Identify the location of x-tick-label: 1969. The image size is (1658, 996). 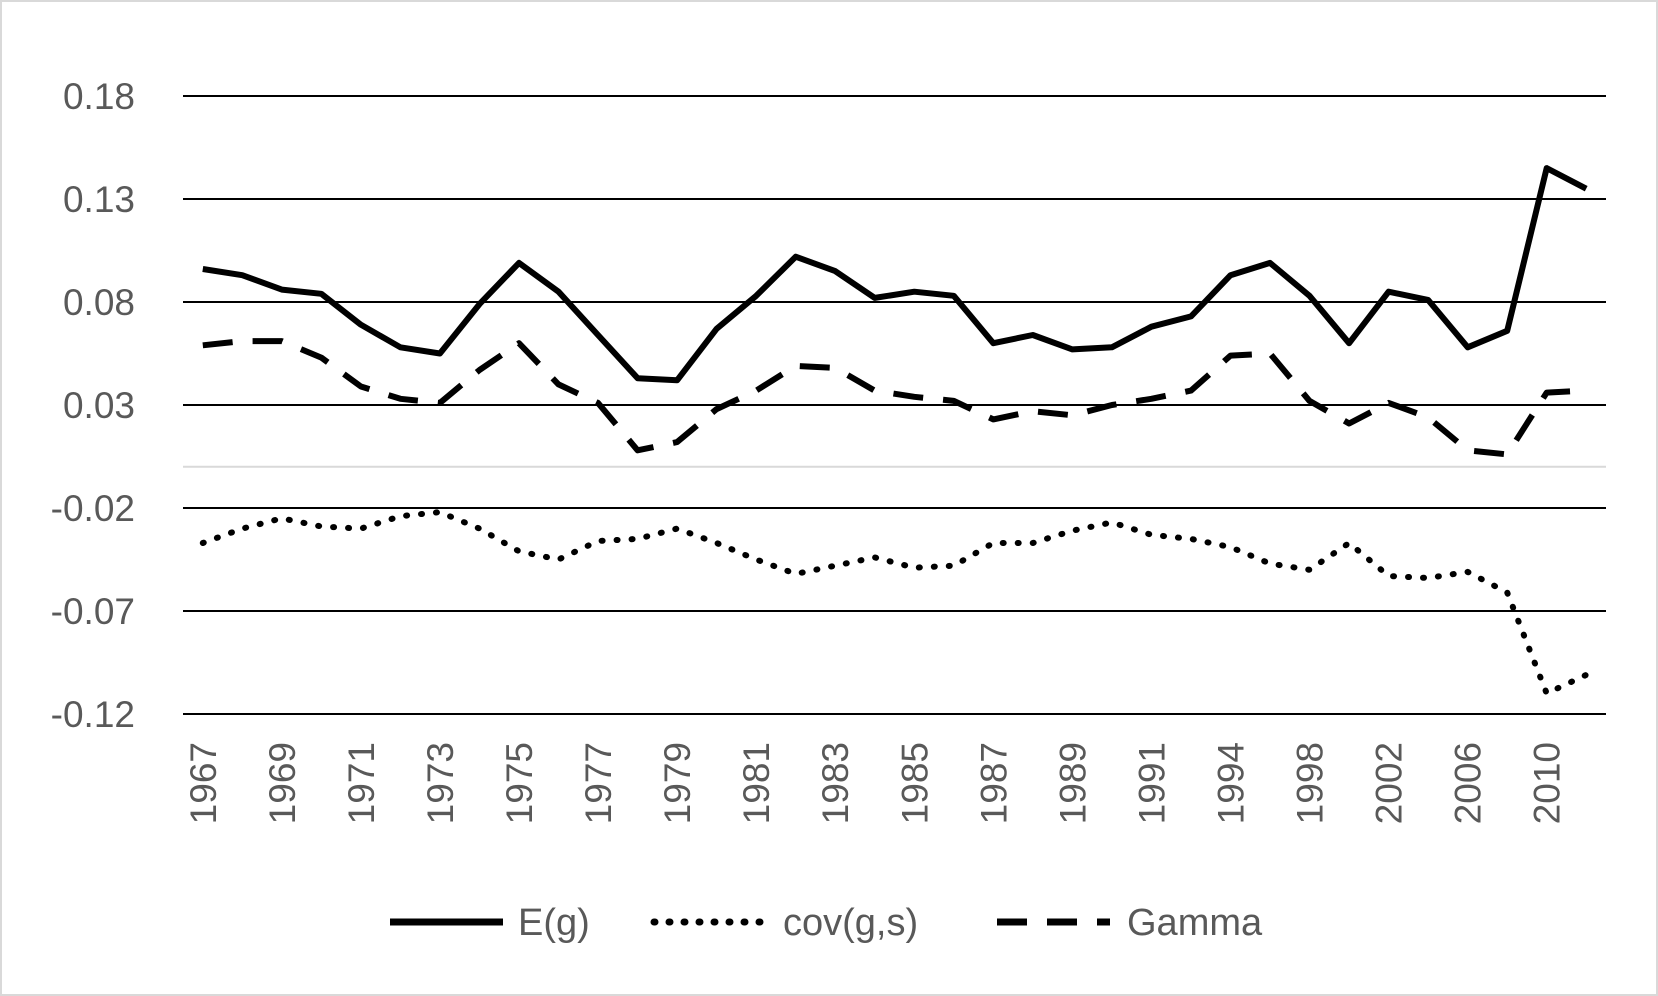
(282, 783).